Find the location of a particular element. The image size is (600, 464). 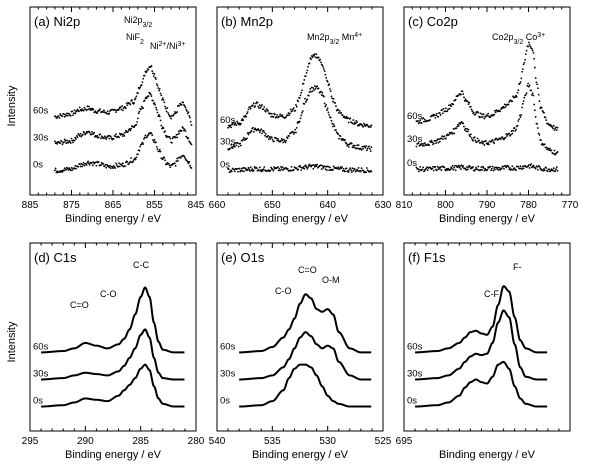

x-tick-label: 885 is located at coordinates (30, 205).